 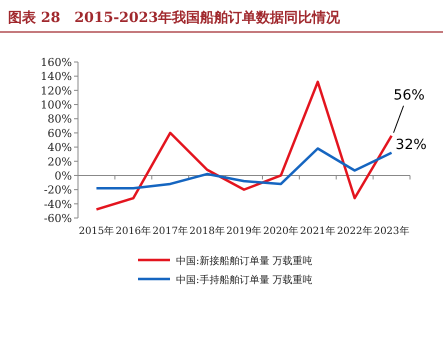 What do you see at coordinates (60, 161) in the screenshot?
I see `y-tick-label: 20%` at bounding box center [60, 161].